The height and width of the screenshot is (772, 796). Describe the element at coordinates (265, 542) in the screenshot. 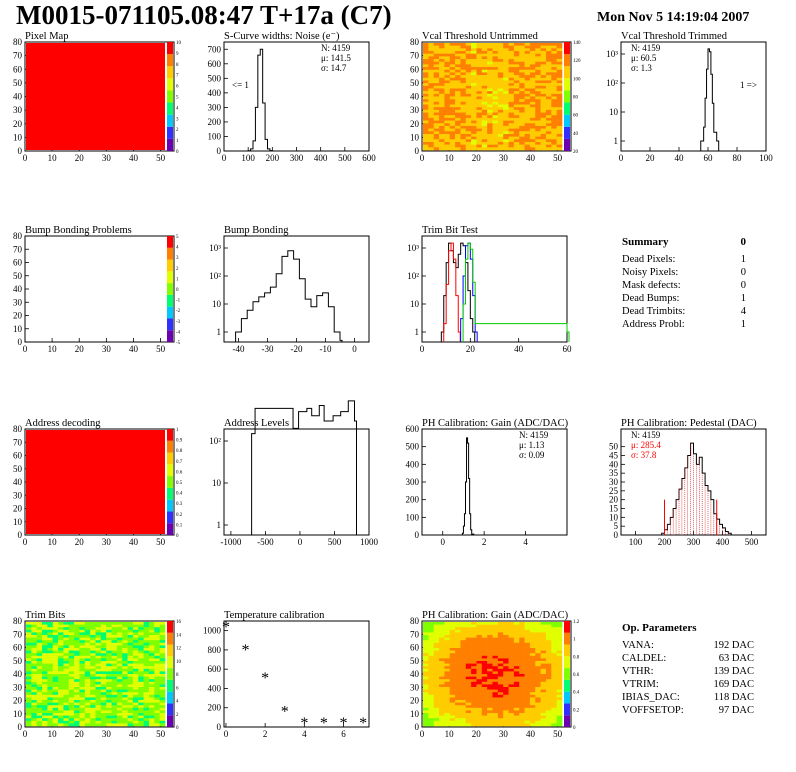

I see `x-tick-label: -500` at that location.